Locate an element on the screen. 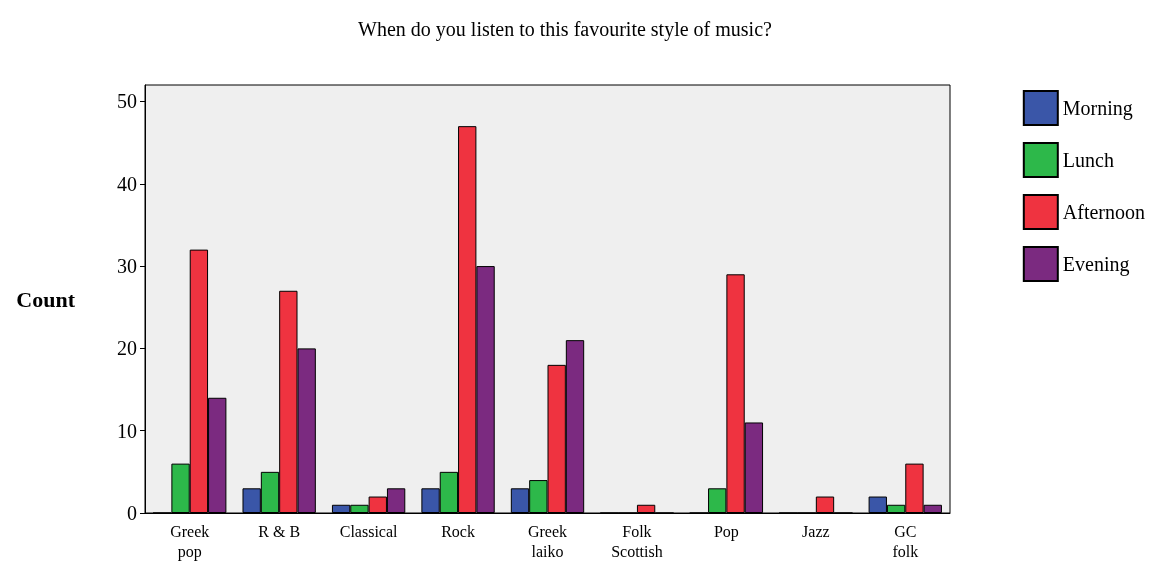  y-tick-label: 20 is located at coordinates (127, 348).